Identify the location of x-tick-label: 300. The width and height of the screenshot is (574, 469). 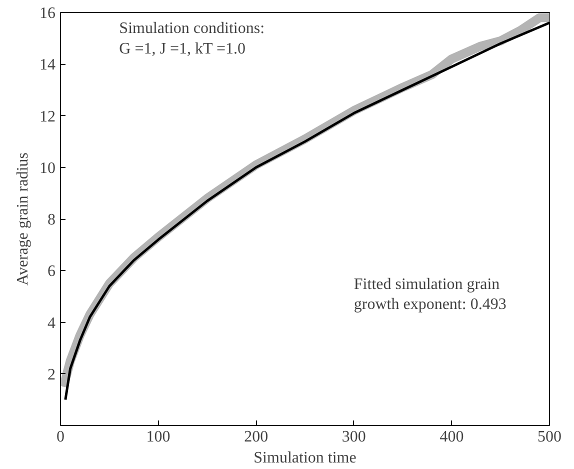
(354, 437).